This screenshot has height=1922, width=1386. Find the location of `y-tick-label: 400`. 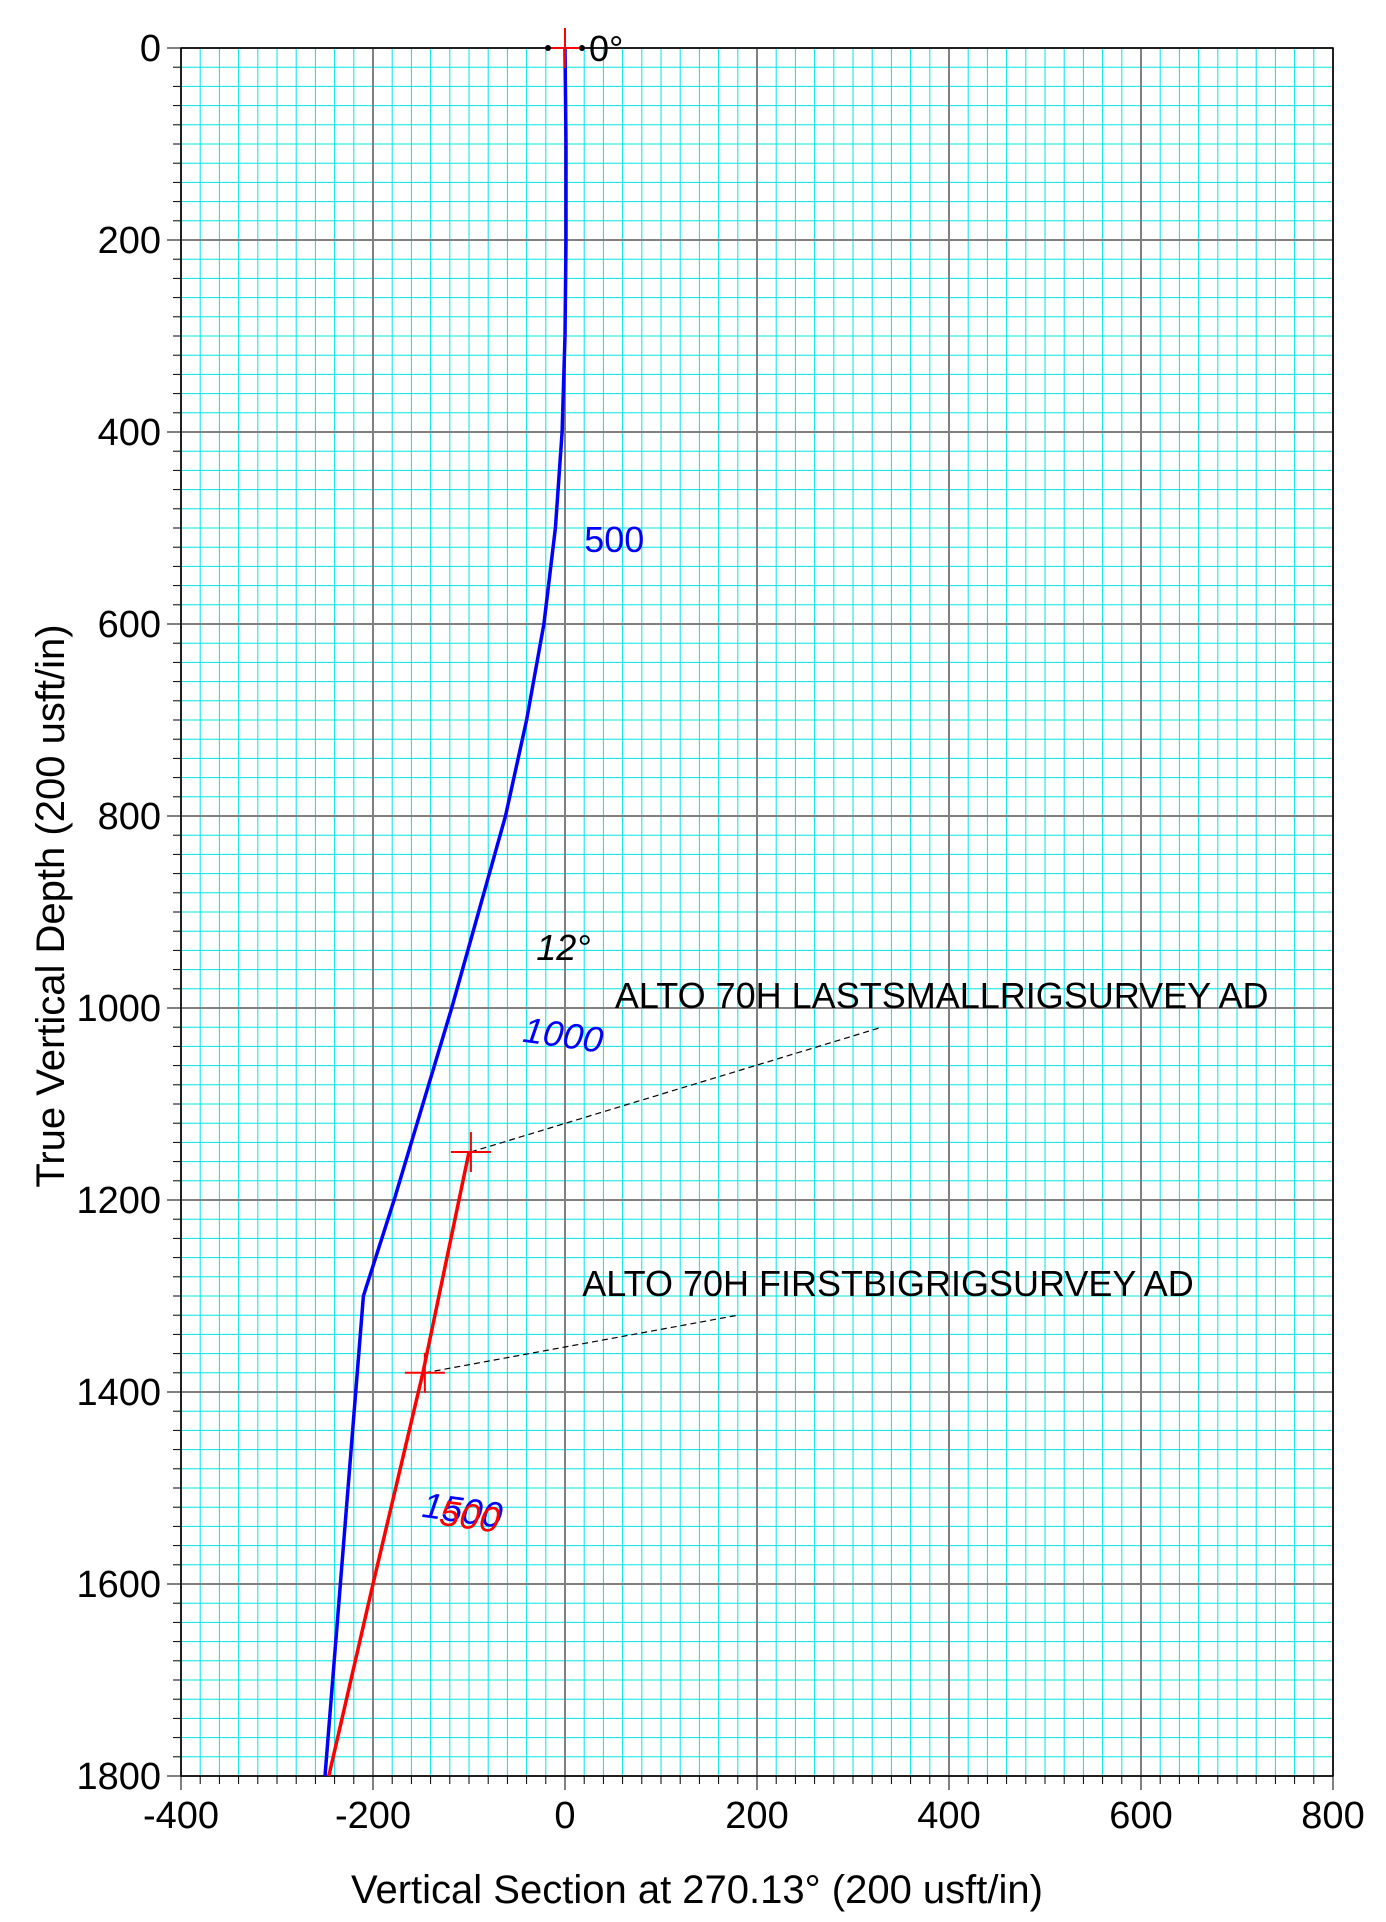

y-tick-label: 400 is located at coordinates (129, 433).